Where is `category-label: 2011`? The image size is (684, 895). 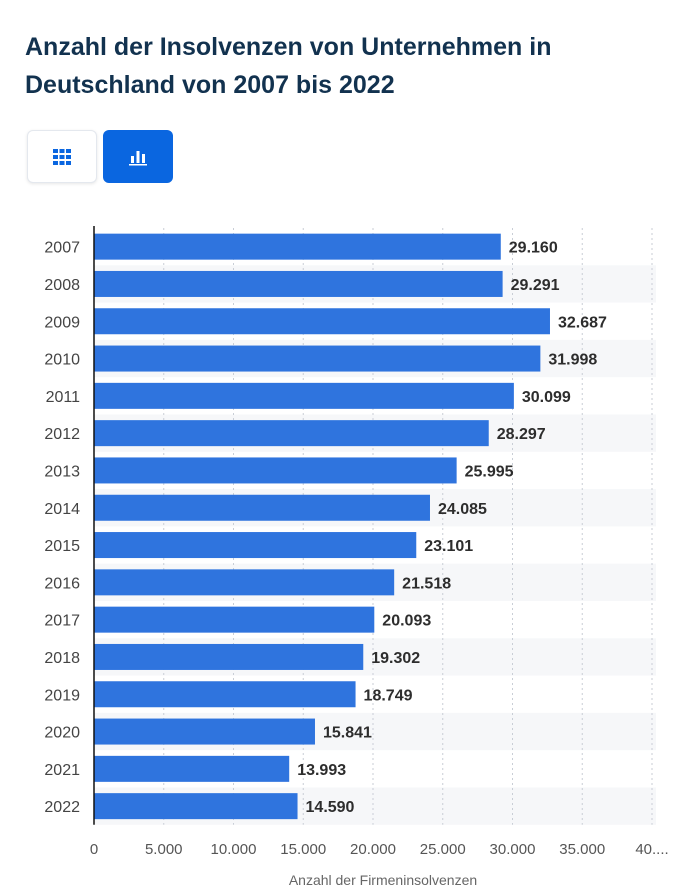
category-label: 2011 is located at coordinates (63, 397).